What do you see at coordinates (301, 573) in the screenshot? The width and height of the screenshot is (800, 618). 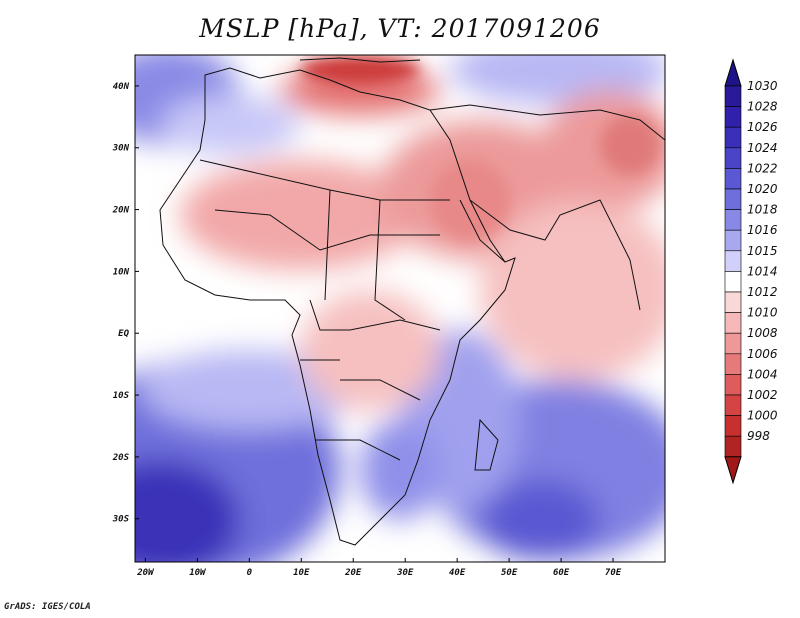 I see `lon-tick-label: 10E` at bounding box center [301, 573].